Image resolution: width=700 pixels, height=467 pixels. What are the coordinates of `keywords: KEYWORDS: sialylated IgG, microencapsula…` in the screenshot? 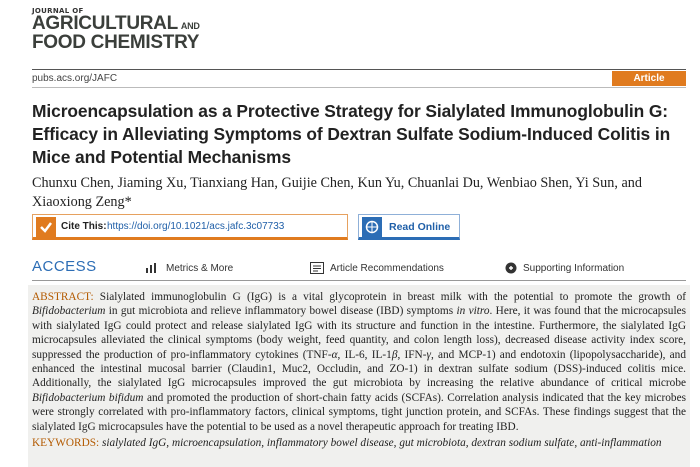 It's located at (359, 443).